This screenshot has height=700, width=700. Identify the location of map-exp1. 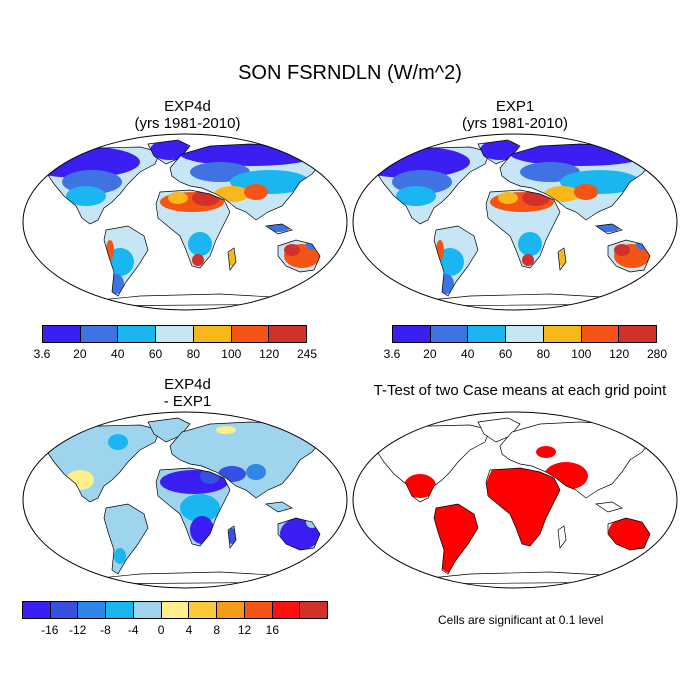
(515, 222).